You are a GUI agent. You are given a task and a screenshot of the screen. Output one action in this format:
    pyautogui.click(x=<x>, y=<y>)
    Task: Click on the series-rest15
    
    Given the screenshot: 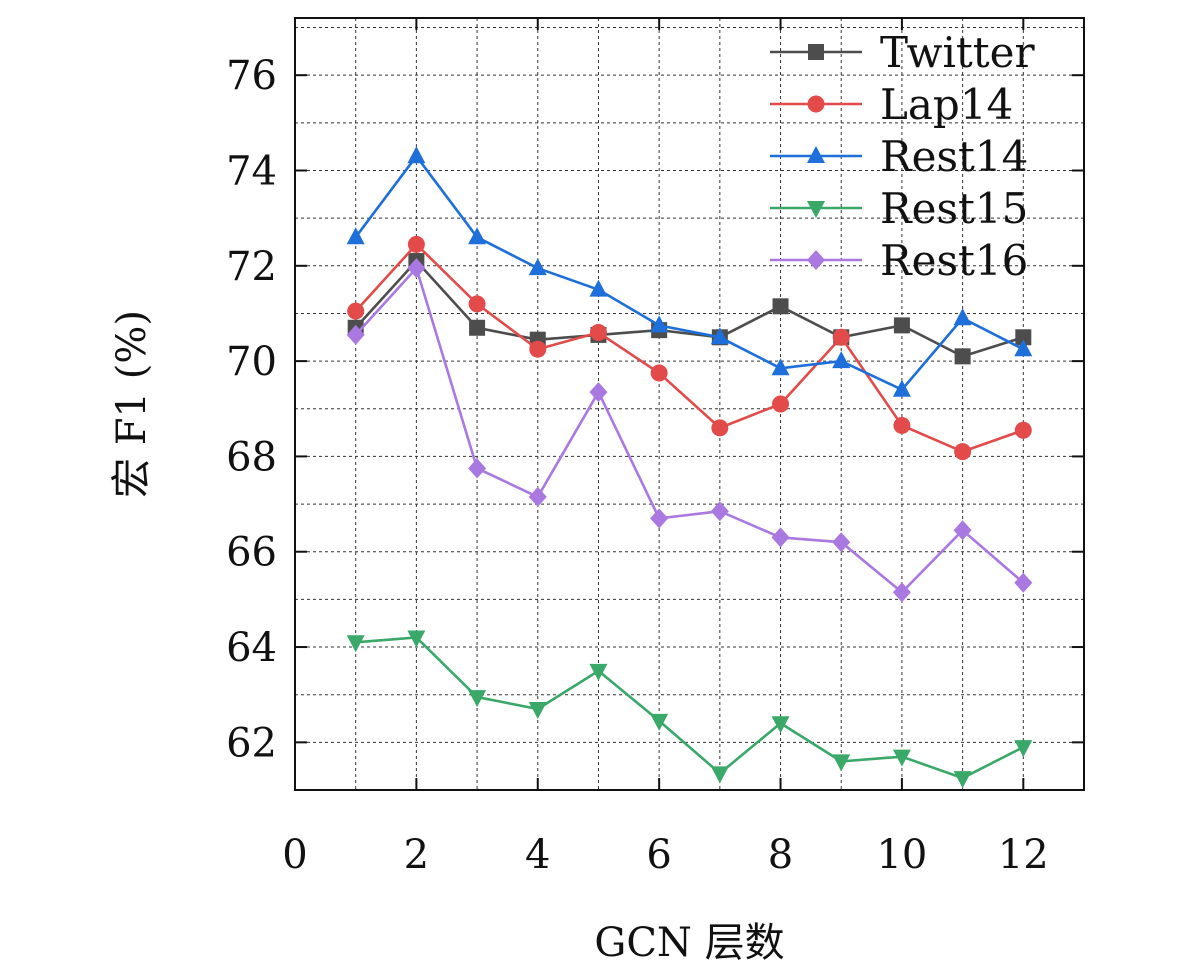 What is the action you would take?
    pyautogui.click(x=689, y=709)
    